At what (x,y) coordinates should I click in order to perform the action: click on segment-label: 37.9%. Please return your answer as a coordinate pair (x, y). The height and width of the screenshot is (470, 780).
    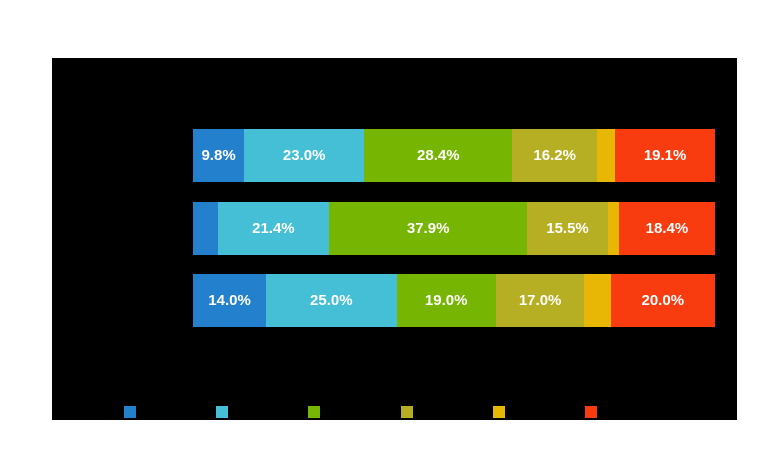
    Looking at the image, I should click on (428, 228).